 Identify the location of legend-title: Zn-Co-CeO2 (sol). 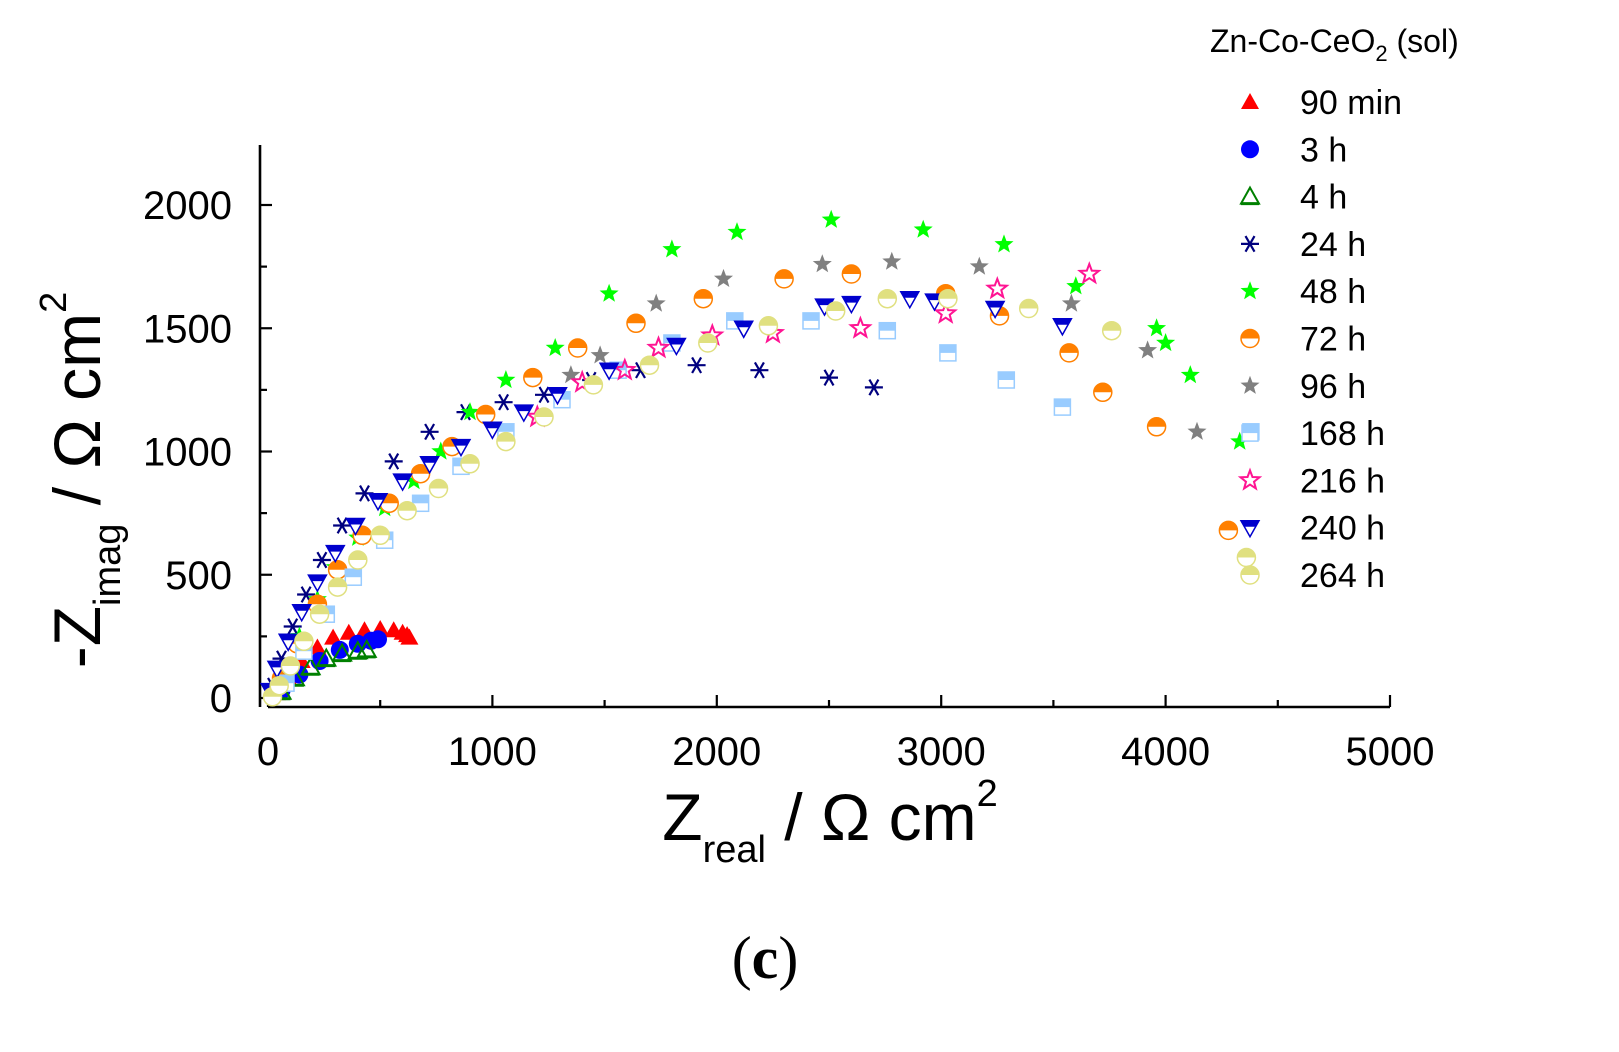
(1334, 44).